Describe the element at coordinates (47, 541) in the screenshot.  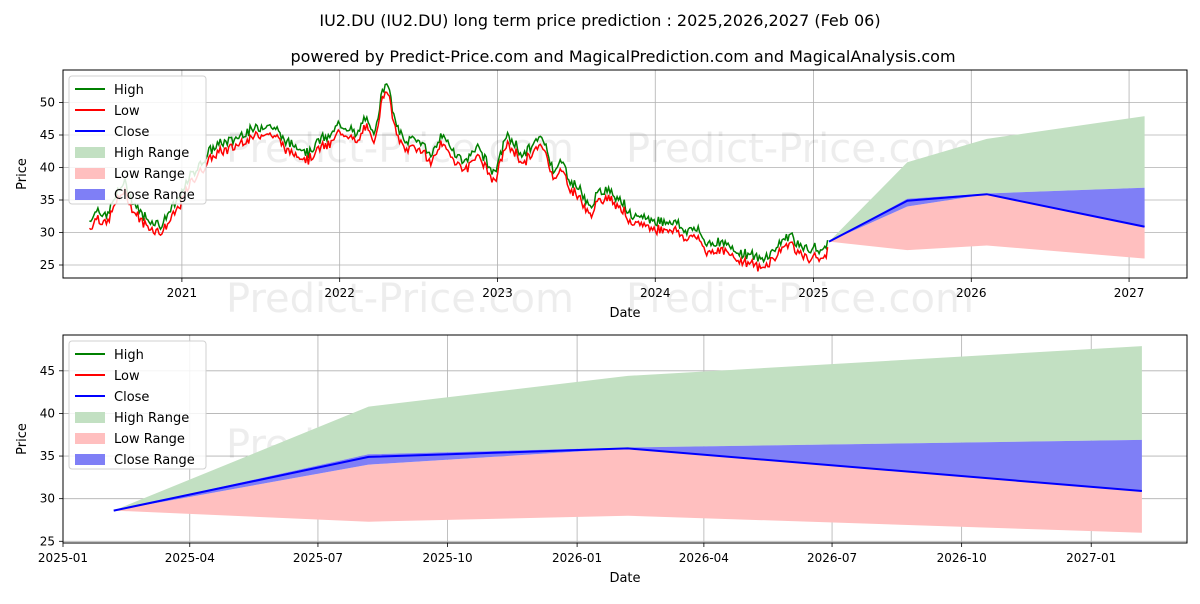
I see `bottom-y-tick-label: 25` at that location.